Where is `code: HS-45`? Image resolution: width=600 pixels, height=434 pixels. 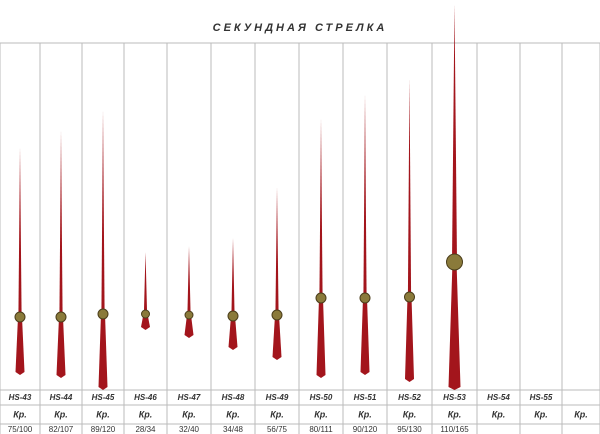
code: HS-45 is located at coordinates (103, 397).